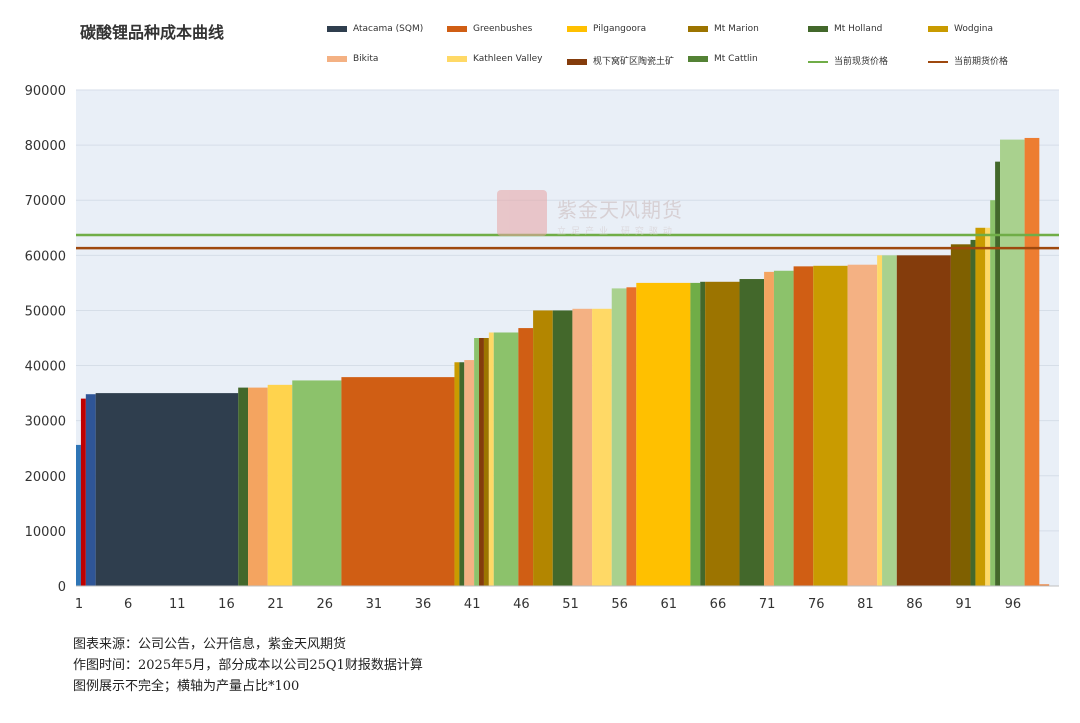 The height and width of the screenshot is (723, 1080). What do you see at coordinates (472, 604) in the screenshot?
I see `x-tick-label: 41` at bounding box center [472, 604].